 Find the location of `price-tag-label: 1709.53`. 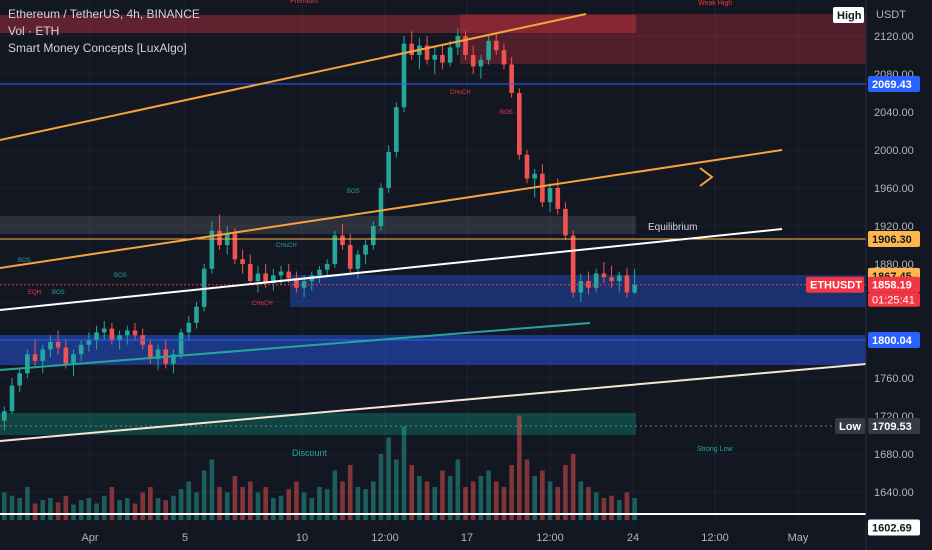

price-tag-label: 1709.53 is located at coordinates (892, 427).